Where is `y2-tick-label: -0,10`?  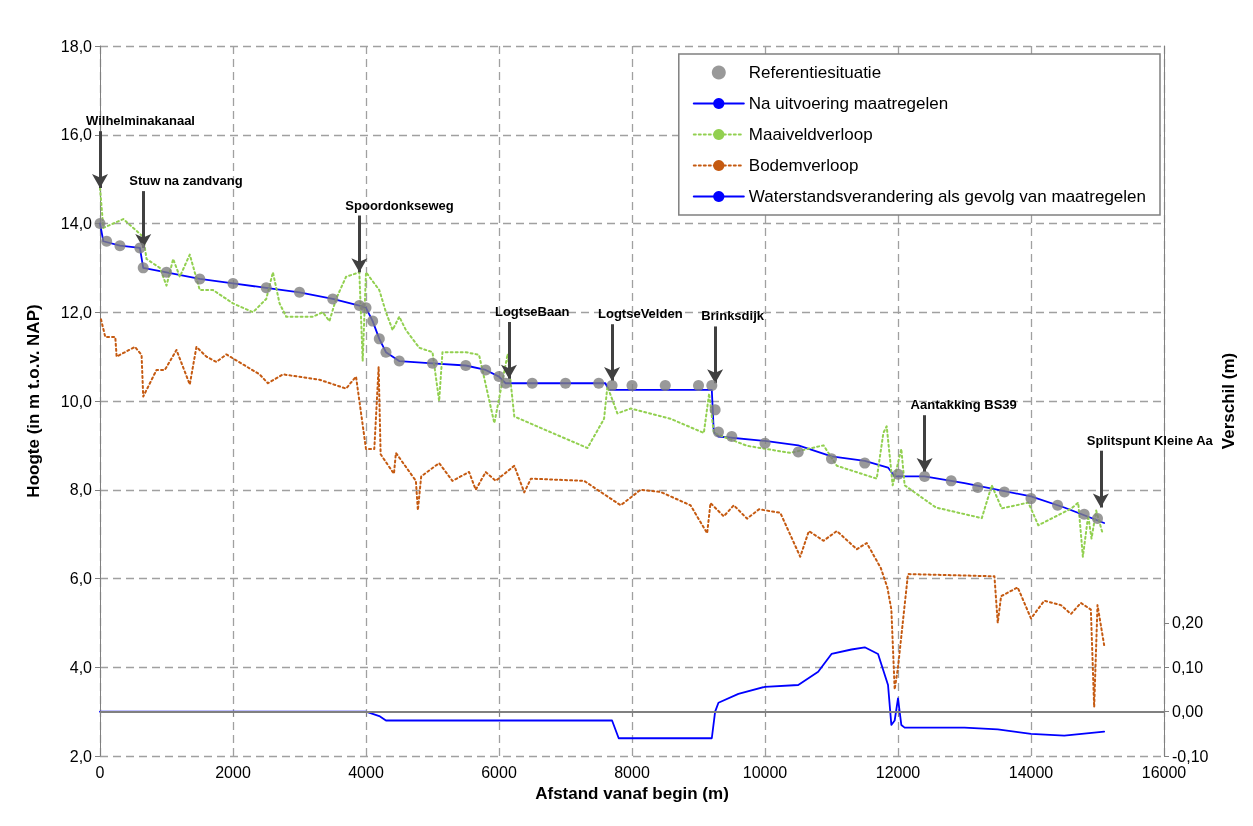 y2-tick-label: -0,10 is located at coordinates (1190, 756).